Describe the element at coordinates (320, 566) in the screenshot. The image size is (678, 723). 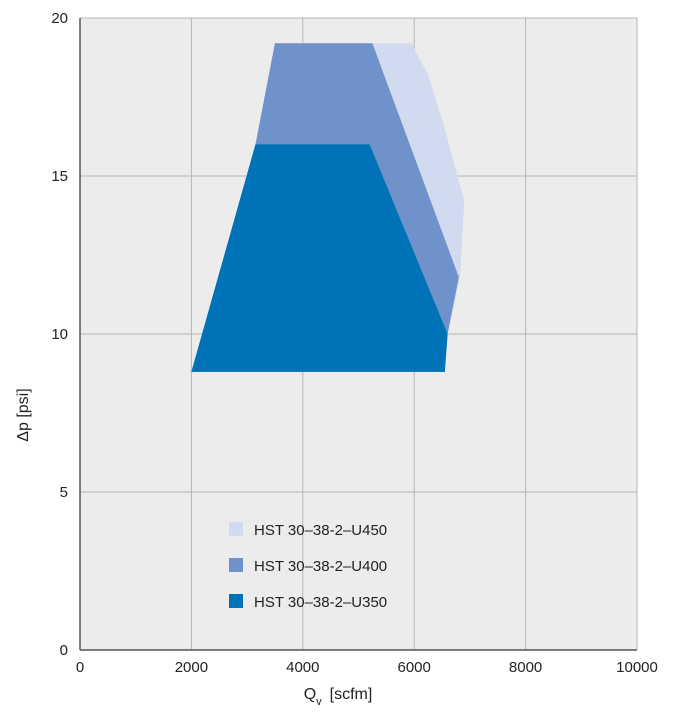
I see `legend-label-1: HST 30–38-2–U400` at that location.